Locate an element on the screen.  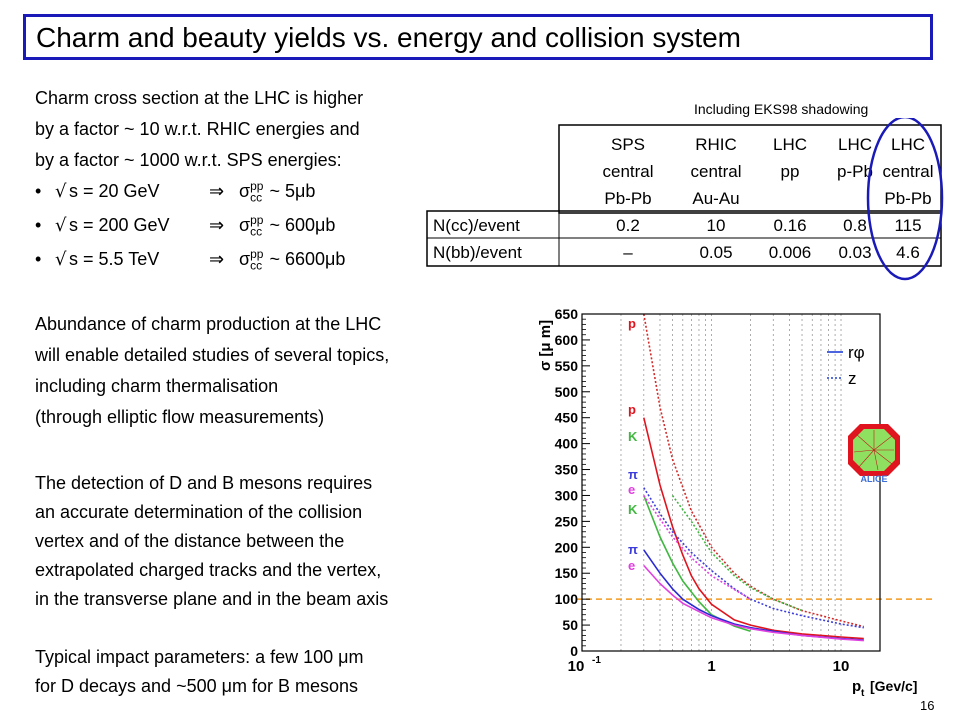
table-header-cell: Au-Au is located at coordinates (715, 198).